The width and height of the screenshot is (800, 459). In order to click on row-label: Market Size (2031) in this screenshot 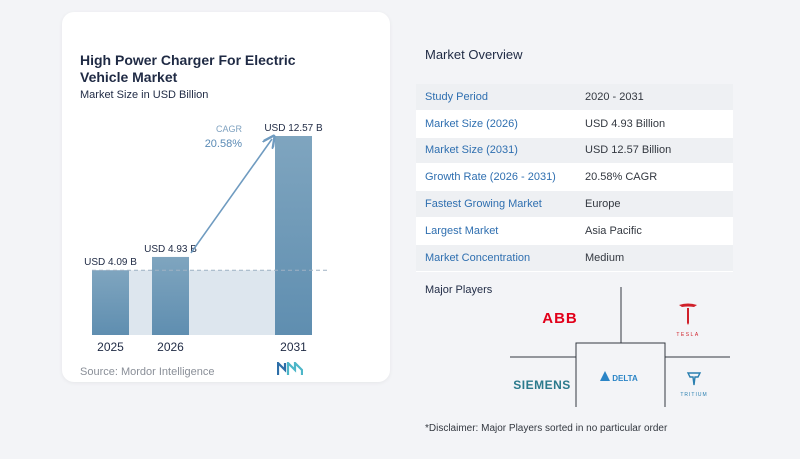, I will do `click(471, 150)`.